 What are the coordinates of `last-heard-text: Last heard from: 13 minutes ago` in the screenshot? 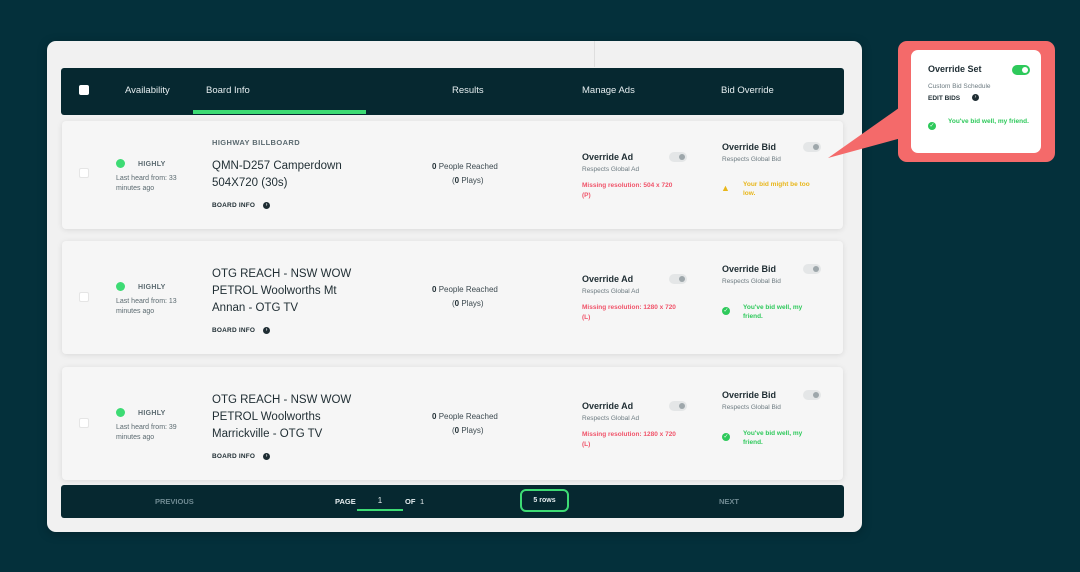 It's located at (146, 306).